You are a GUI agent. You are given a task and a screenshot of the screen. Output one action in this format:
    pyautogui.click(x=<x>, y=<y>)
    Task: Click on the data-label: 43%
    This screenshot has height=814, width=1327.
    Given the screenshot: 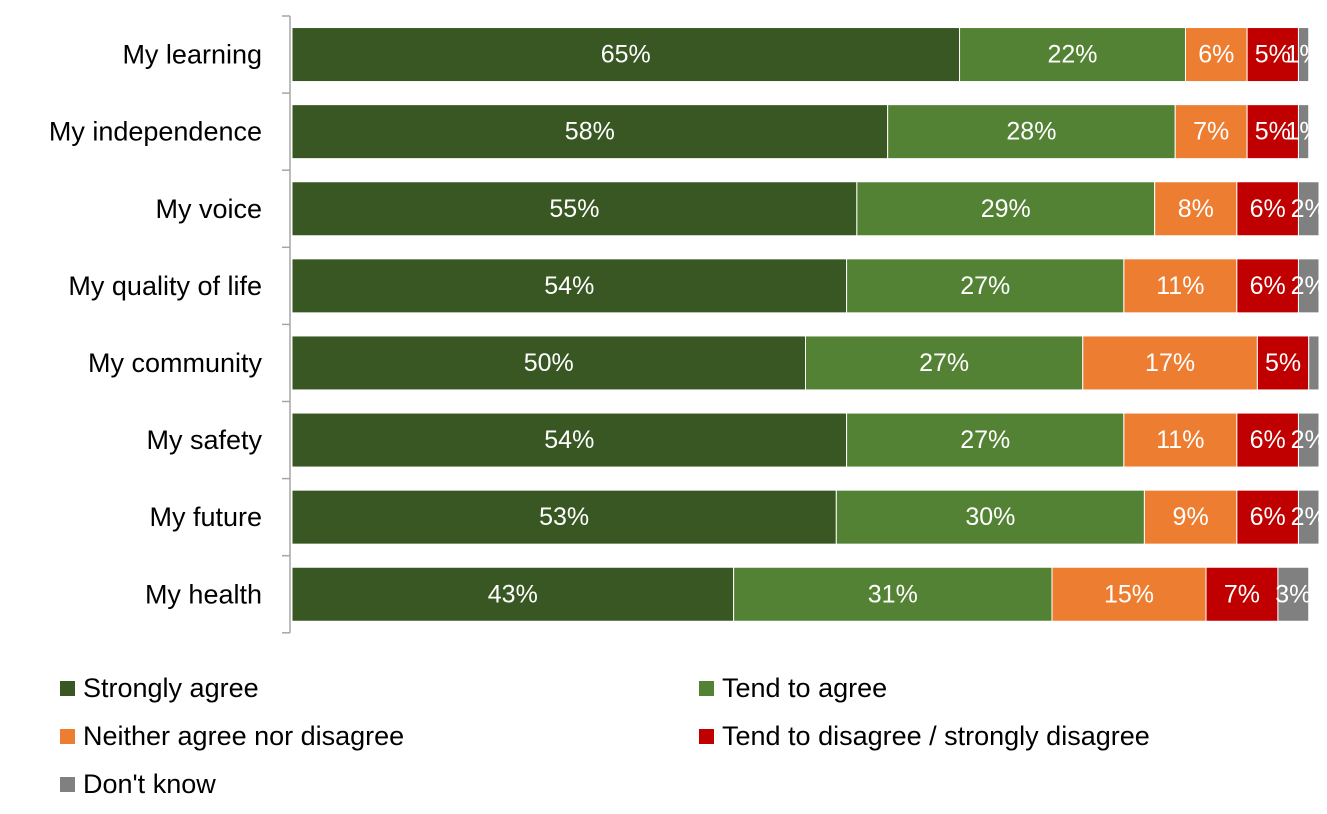 What is the action you would take?
    pyautogui.click(x=513, y=594)
    